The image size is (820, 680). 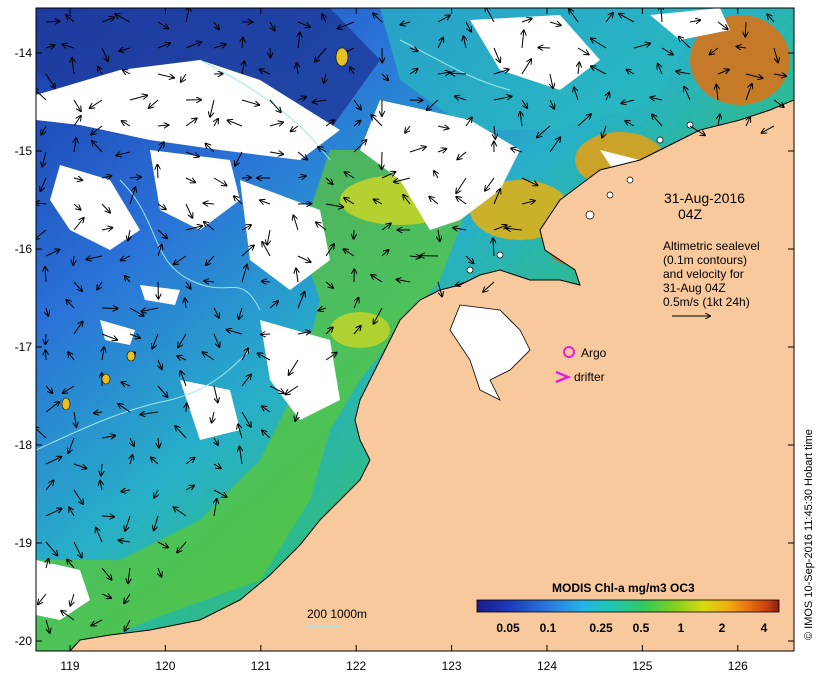 I want to click on chlorophyll-patch, so click(x=360, y=330).